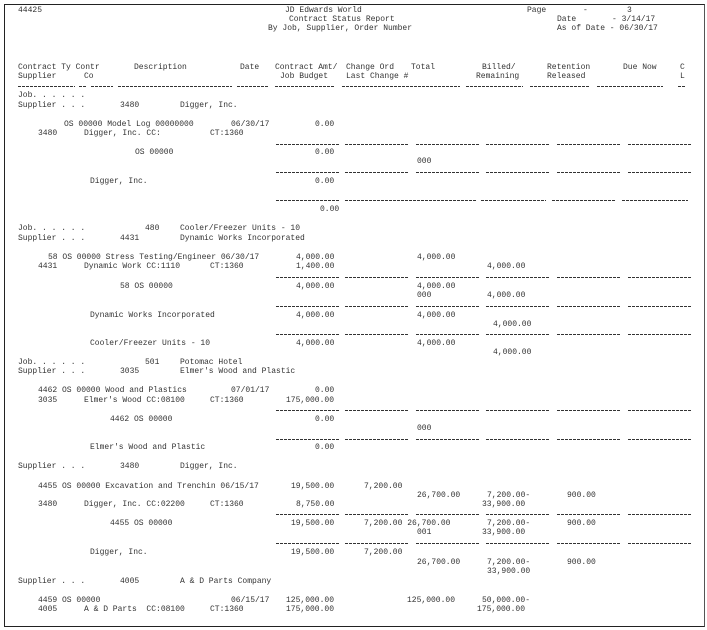 The width and height of the screenshot is (707, 630). What do you see at coordinates (315, 266) in the screenshot?
I see `report-cell: 1,400.00` at bounding box center [315, 266].